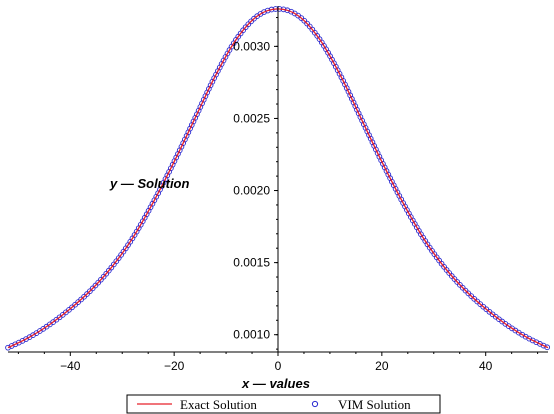 This screenshot has height=414, width=554. I want to click on y-tick-label: 0.0025, so click(251, 118).